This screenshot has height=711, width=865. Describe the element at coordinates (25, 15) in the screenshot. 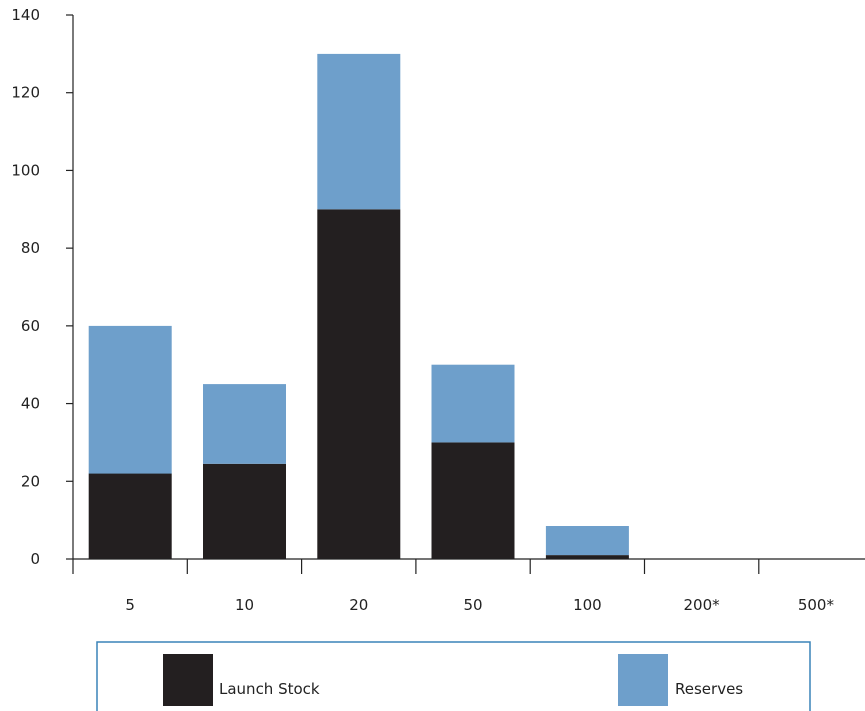

I see `y-tick-label-7: 140` at that location.